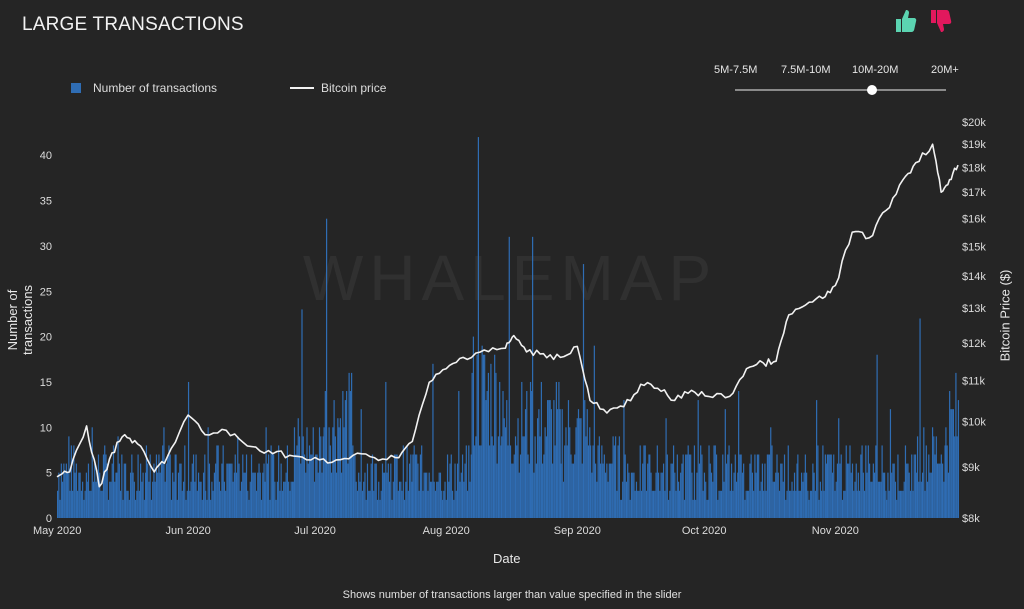  Describe the element at coordinates (905, 21) in the screenshot. I see `thumbs-up-icon` at that location.